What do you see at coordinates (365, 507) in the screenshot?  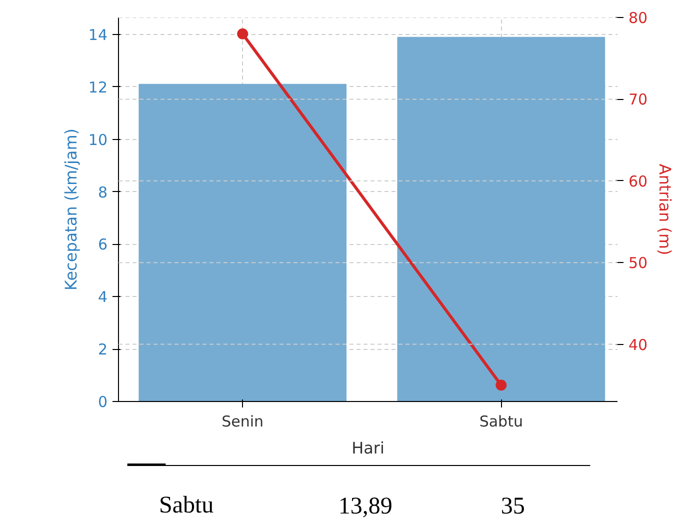 I see `text: 13,89` at bounding box center [365, 507].